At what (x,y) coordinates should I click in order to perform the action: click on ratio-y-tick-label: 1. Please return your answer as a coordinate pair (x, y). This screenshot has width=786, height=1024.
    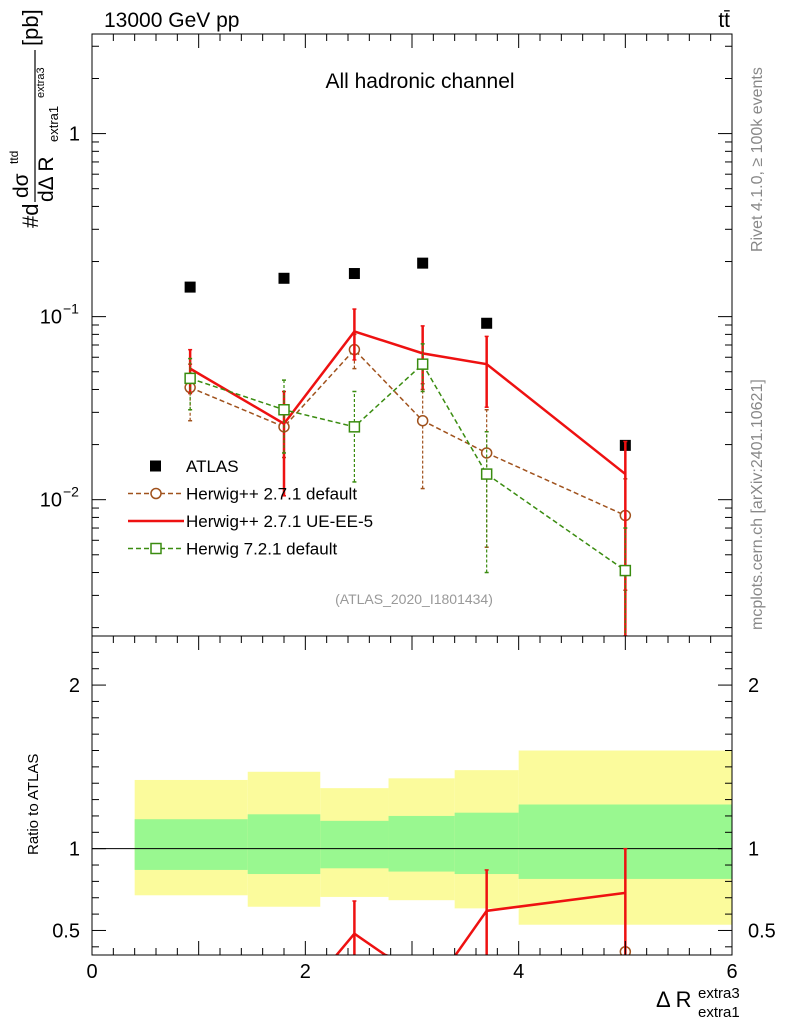
    Looking at the image, I should click on (74, 850).